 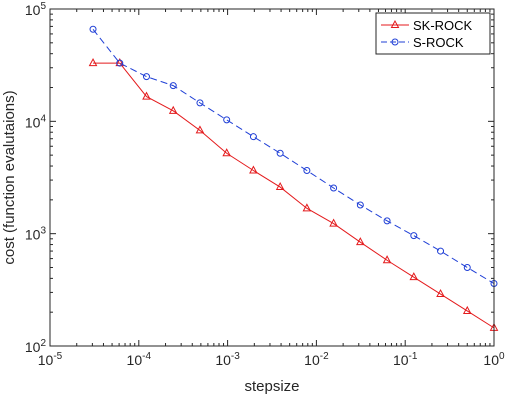 I want to click on y-tick-label: 10⁴, so click(x=36, y=121).